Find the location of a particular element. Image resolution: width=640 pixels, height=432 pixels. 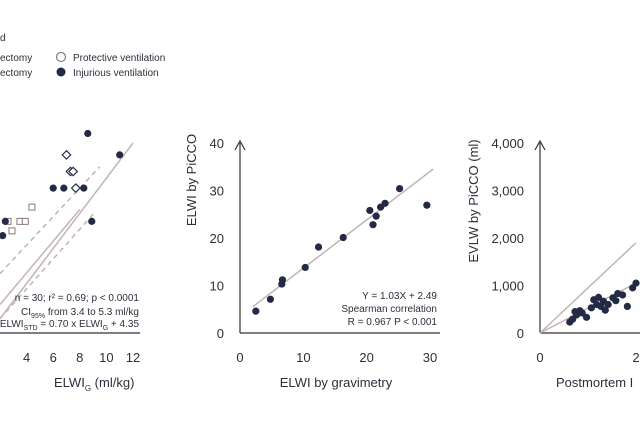

panel-3-x-axis-label: Postmortem I is located at coordinates (594, 382).